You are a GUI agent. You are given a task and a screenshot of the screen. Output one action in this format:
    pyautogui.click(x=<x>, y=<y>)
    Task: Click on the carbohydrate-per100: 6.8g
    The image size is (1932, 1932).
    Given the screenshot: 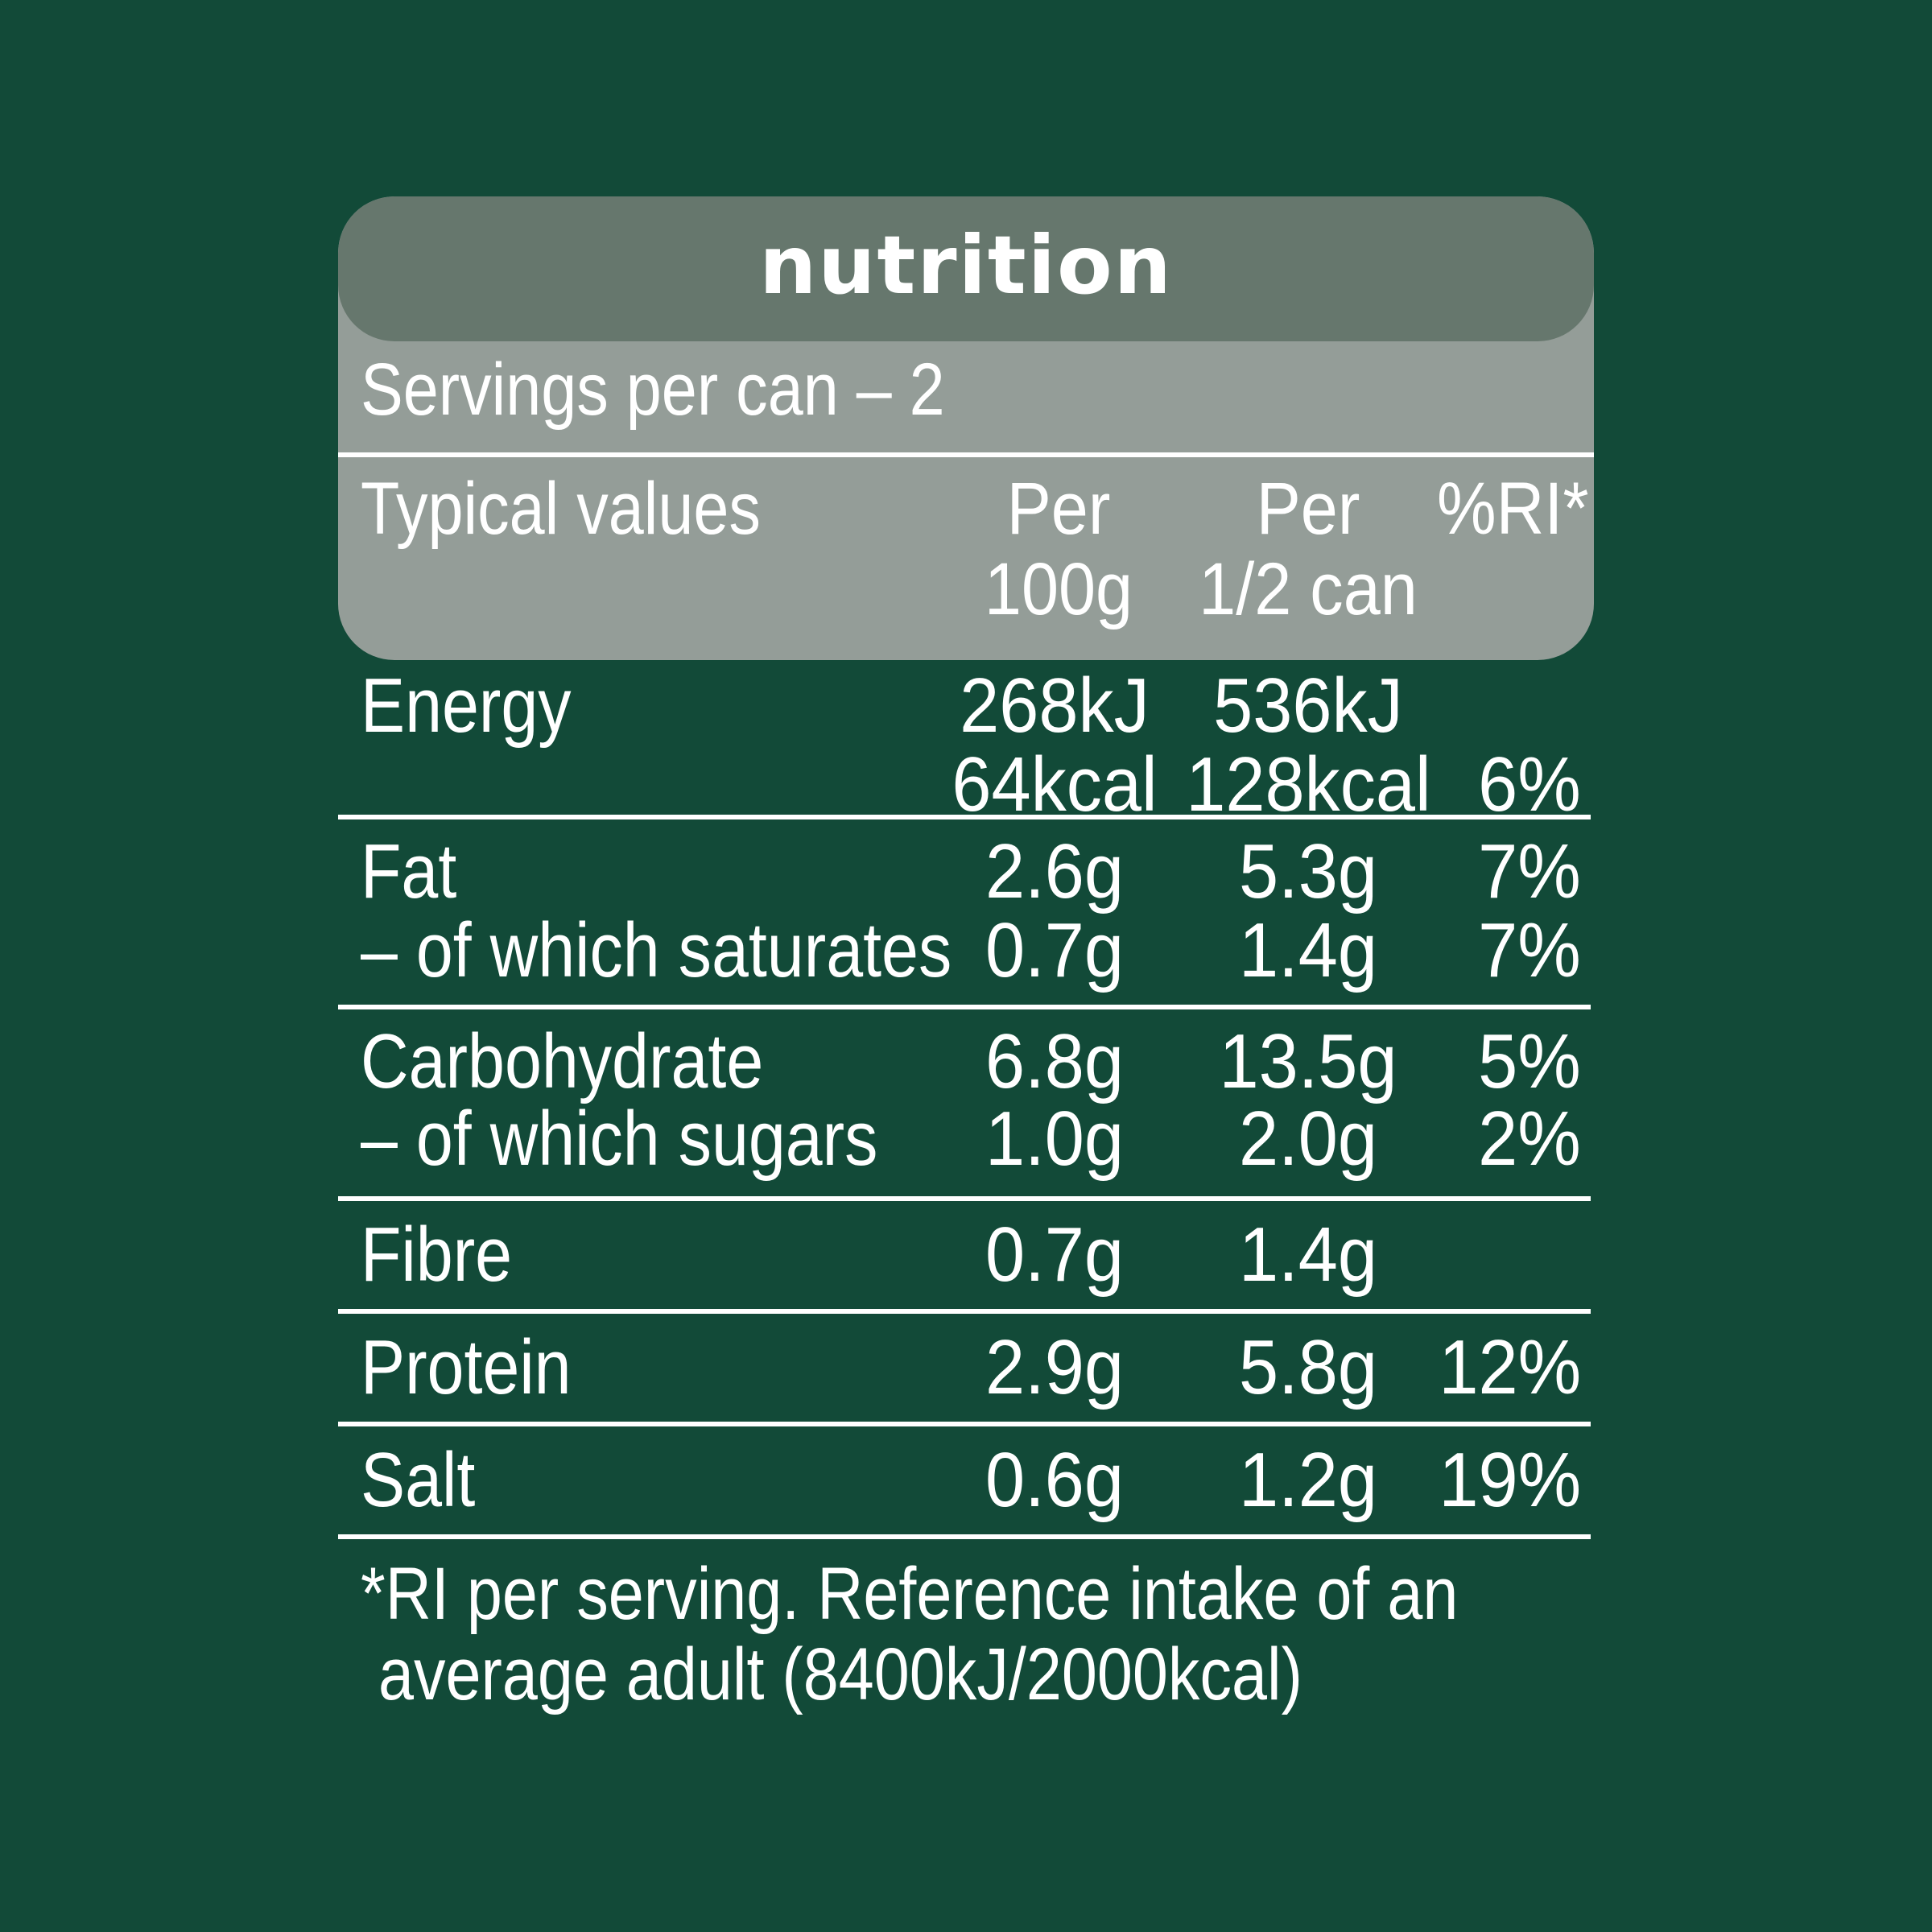 What is the action you would take?
    pyautogui.click(x=1054, y=1061)
    